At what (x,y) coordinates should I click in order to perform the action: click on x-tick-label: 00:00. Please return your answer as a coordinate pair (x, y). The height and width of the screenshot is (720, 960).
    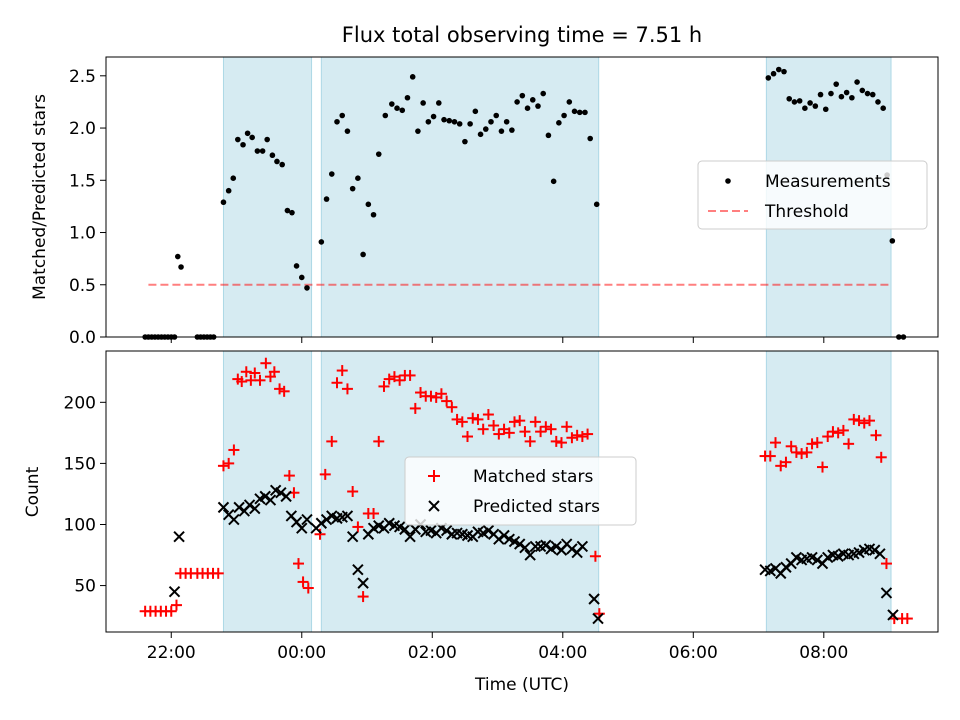
    Looking at the image, I should click on (301, 653).